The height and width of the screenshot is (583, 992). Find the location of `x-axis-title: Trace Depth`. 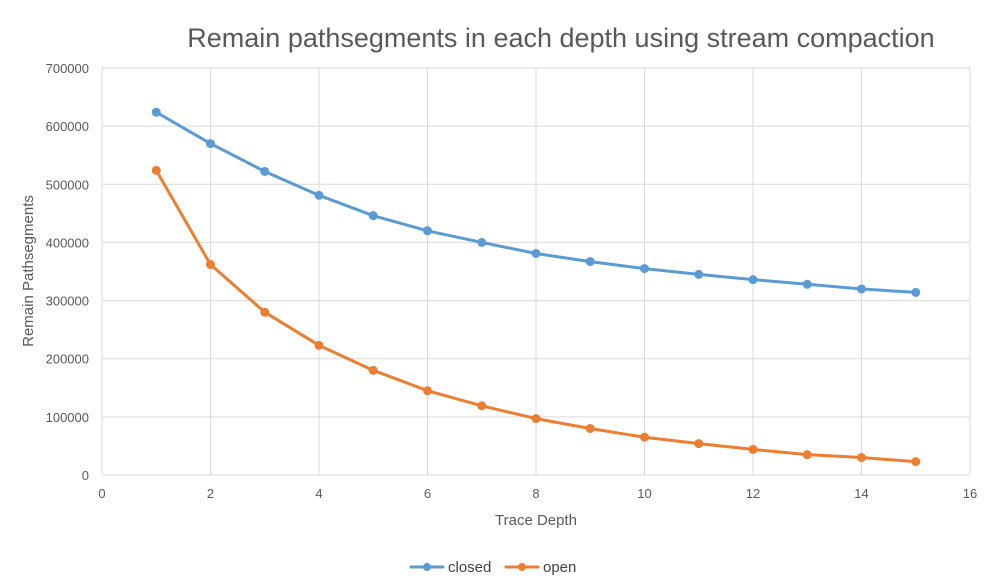

x-axis-title: Trace Depth is located at coordinates (536, 520).